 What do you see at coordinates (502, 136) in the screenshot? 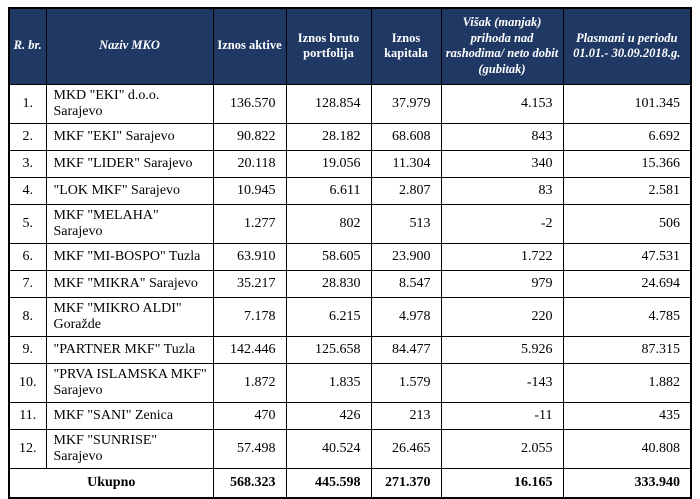
I see `visak-cell: 843` at bounding box center [502, 136].